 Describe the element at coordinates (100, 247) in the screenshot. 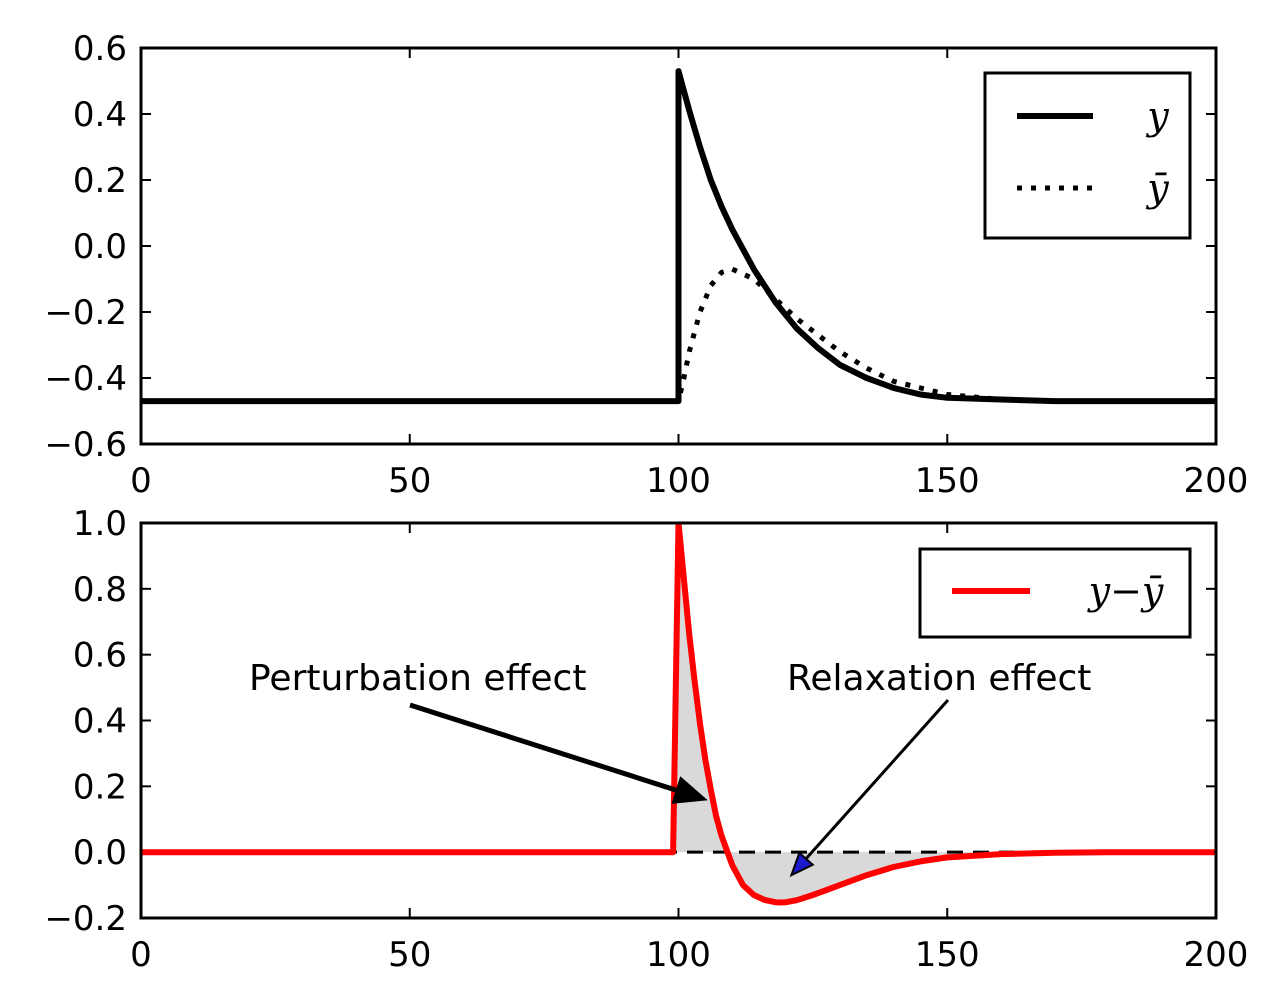

I see `top-ytick-label: 0.0` at that location.